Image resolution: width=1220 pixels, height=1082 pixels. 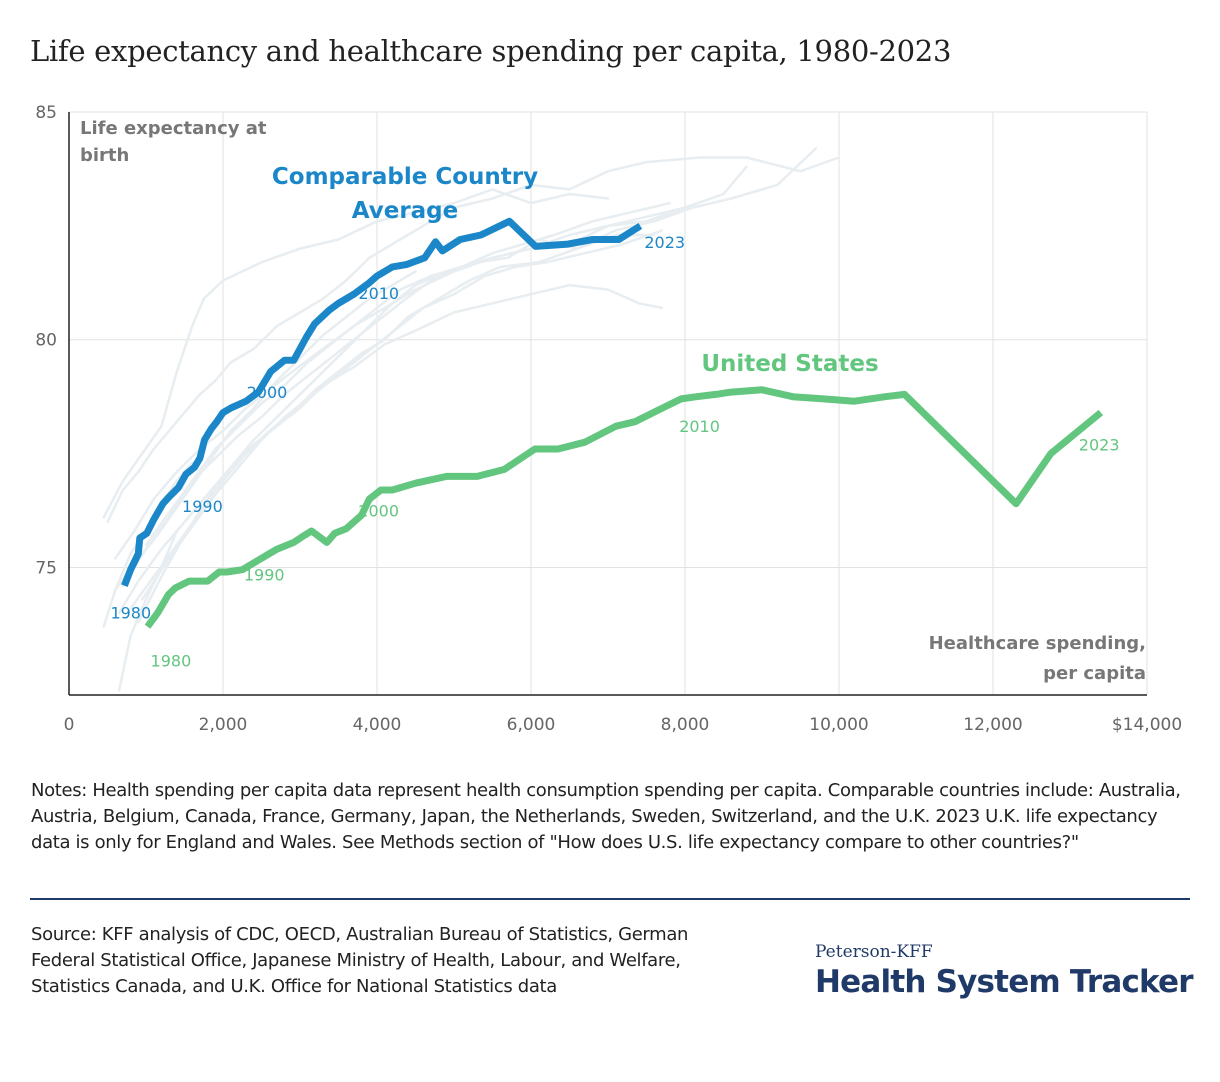 What do you see at coordinates (1004, 982) in the screenshot?
I see `brand-main-text: Health System Tracker` at bounding box center [1004, 982].